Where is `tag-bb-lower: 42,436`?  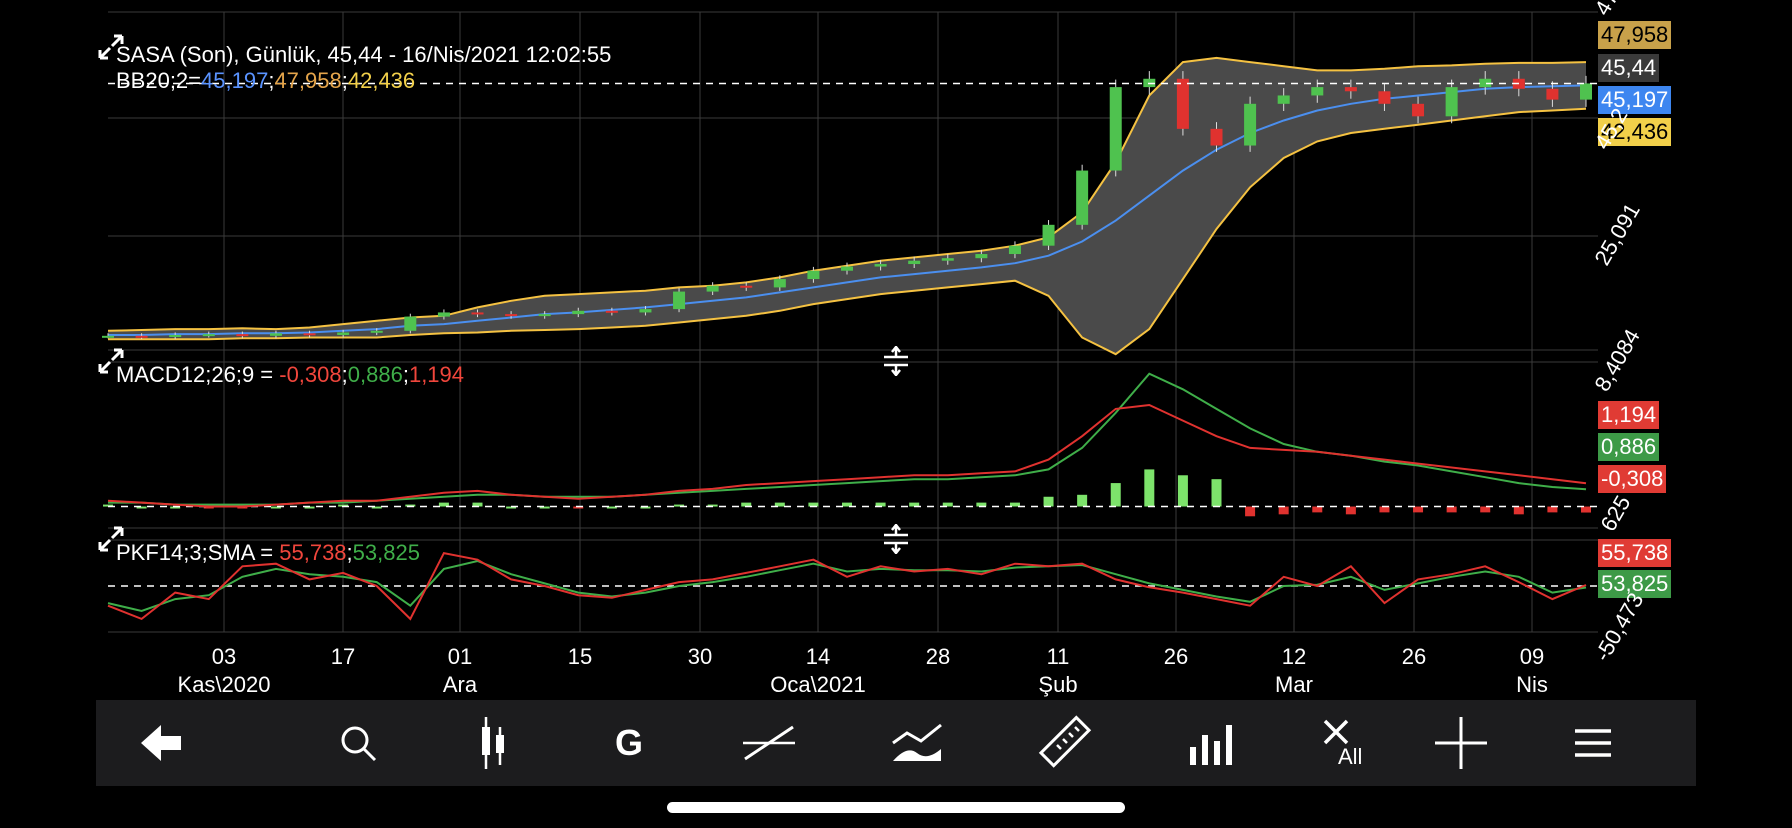 tag-bb-lower: 42,436 is located at coordinates (1635, 132).